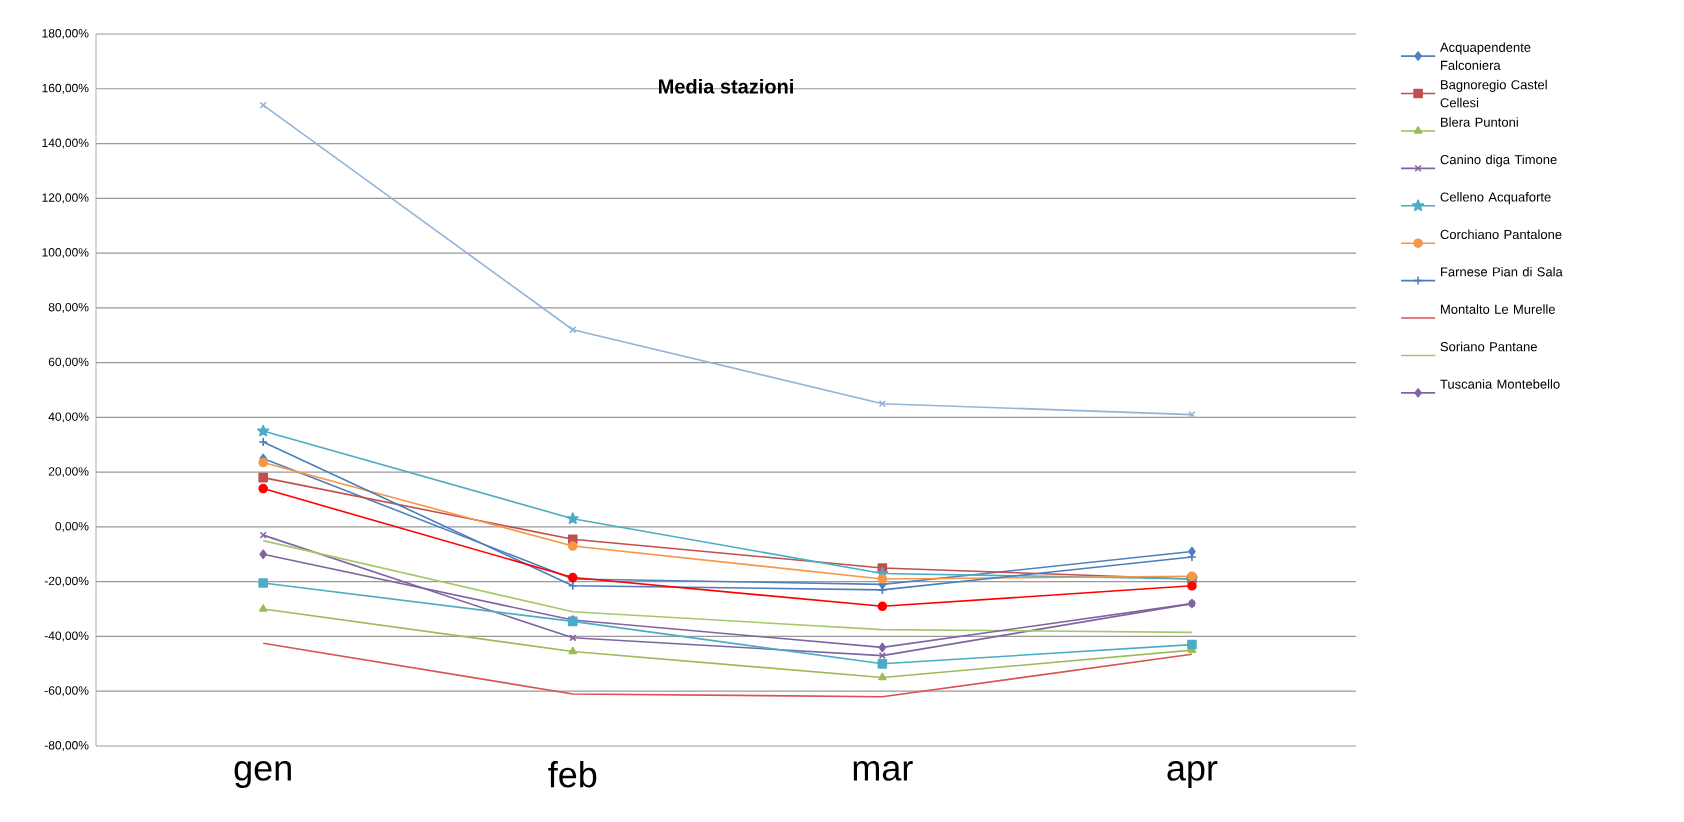  I want to click on y-tick-label: 100,00%, so click(65, 253).